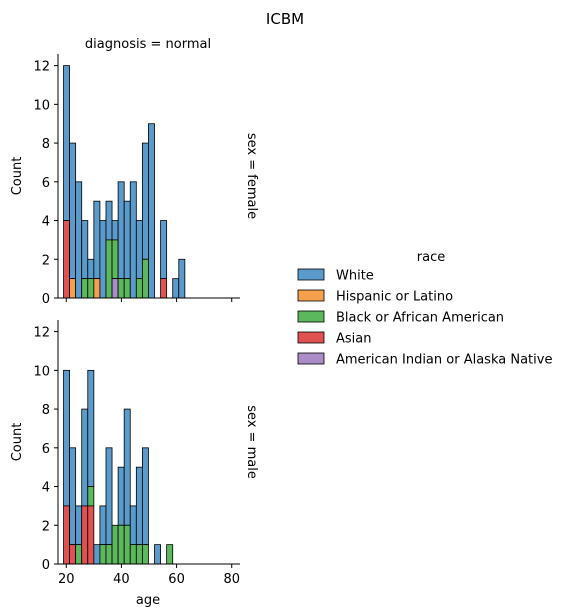  Describe the element at coordinates (420, 318) in the screenshot. I see `legend-label: Black or African American` at that location.